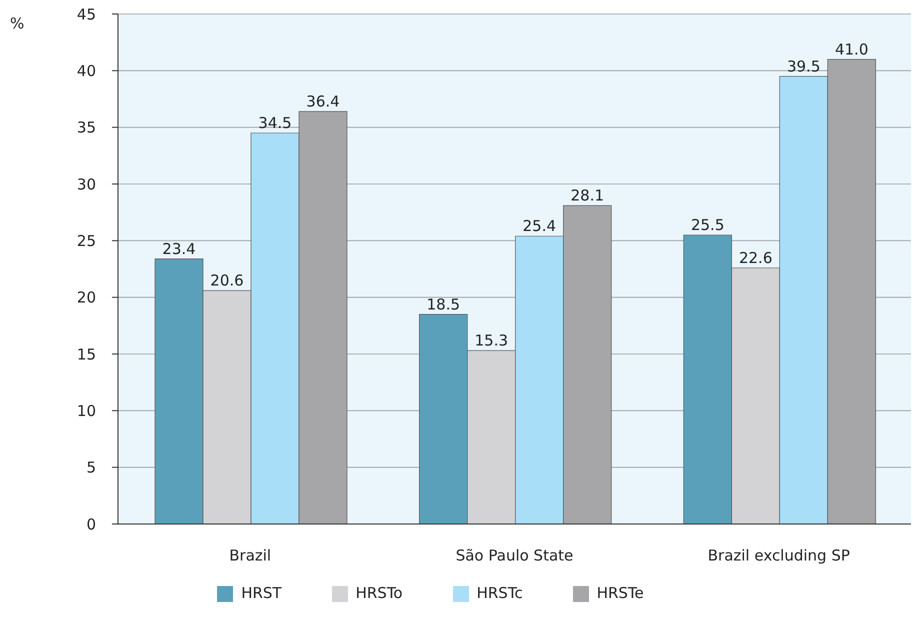 This screenshot has width=913, height=620. What do you see at coordinates (86, 241) in the screenshot?
I see `y-tick-label: 25` at bounding box center [86, 241].